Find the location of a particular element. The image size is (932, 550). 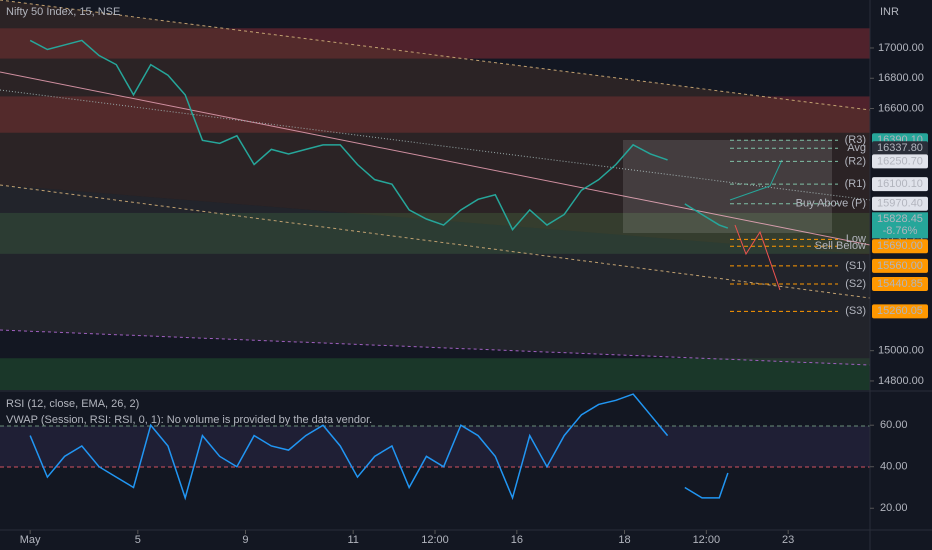

channel-line is located at coordinates (435, 347).